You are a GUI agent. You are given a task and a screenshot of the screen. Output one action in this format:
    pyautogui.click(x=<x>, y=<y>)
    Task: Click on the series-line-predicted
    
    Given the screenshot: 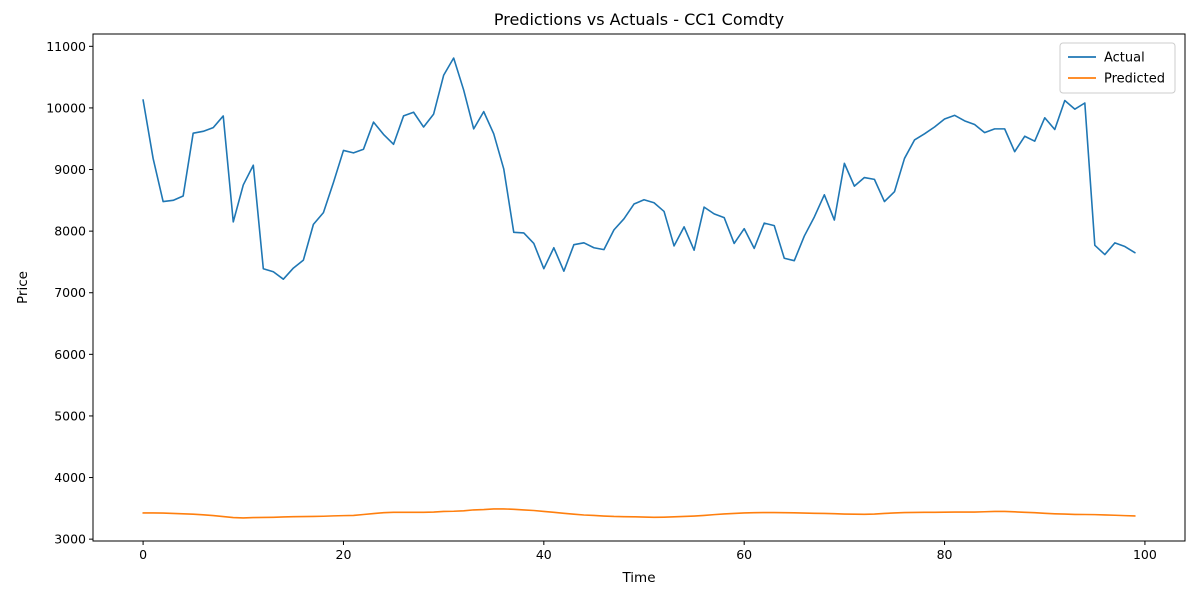 What is the action you would take?
    pyautogui.click(x=639, y=513)
    